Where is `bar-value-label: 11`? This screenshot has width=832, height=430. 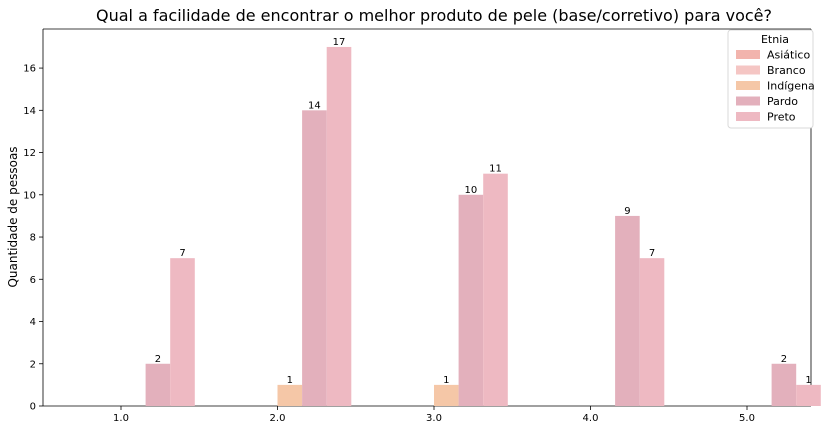 bar-value-label: 11 is located at coordinates (495, 169).